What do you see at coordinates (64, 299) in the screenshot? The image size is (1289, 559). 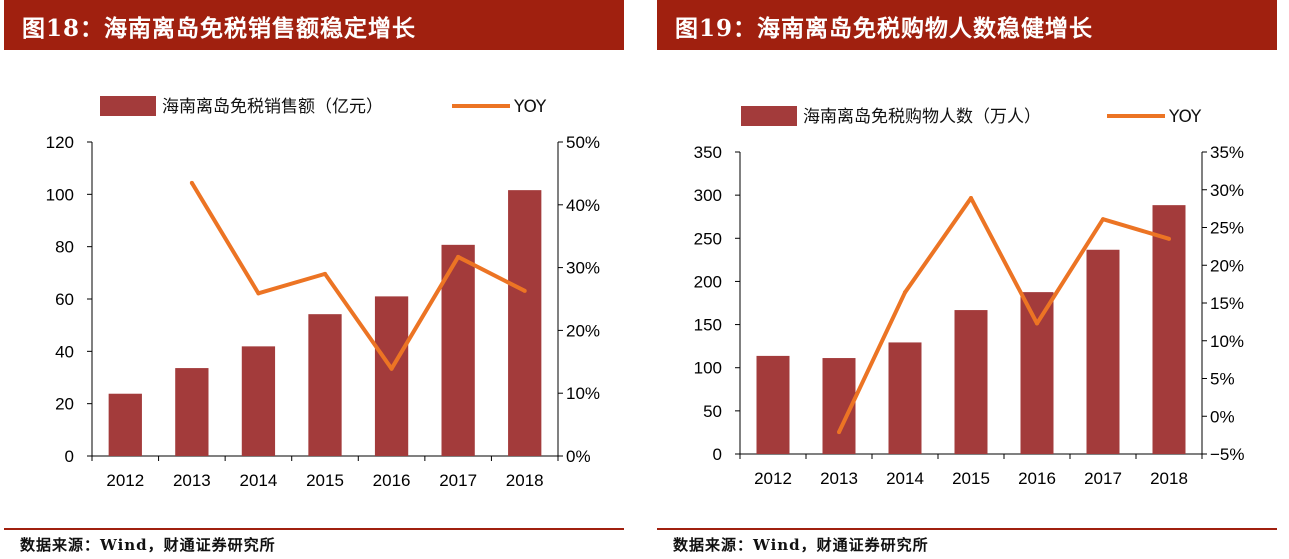 I see `y-tick-label: 60` at bounding box center [64, 299].